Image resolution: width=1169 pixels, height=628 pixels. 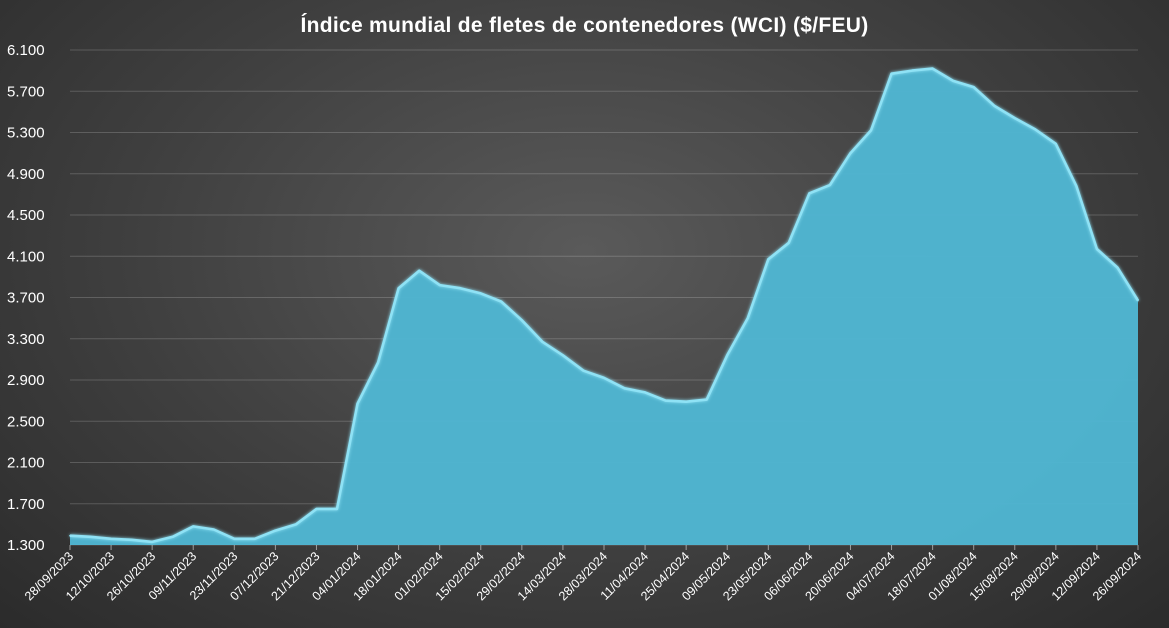 I want to click on y-tick-label: 5.700, so click(x=26, y=91).